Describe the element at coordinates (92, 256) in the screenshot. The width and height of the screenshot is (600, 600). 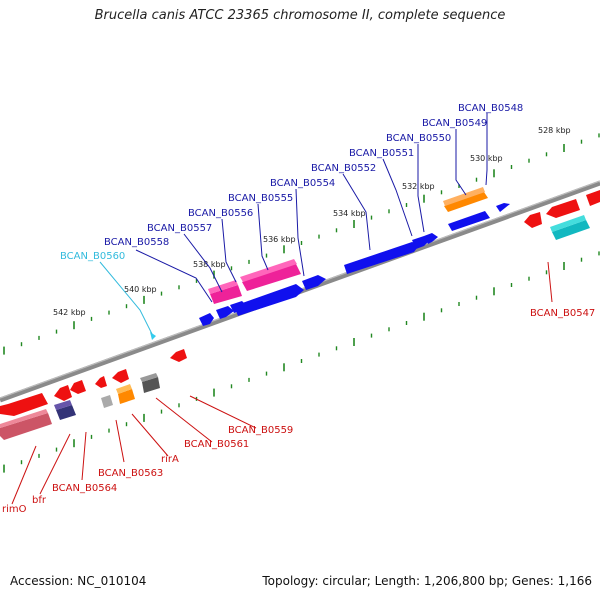
I see `gene-label: BCAN_B0560` at that location.